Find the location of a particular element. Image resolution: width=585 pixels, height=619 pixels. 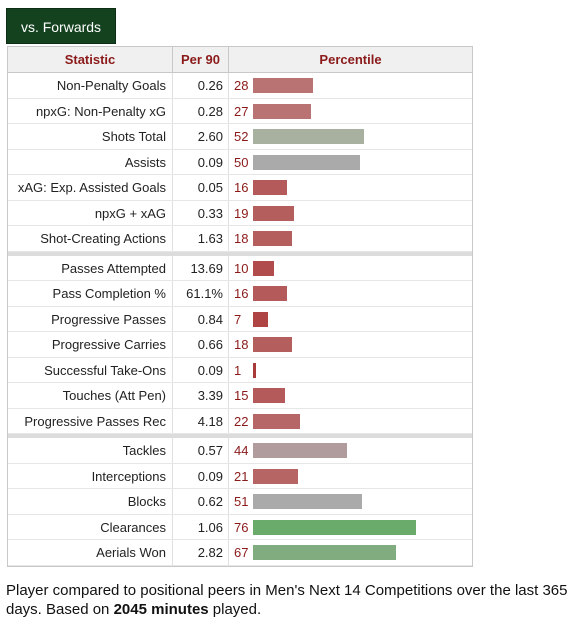

stat-name: Clearances is located at coordinates (90, 526).